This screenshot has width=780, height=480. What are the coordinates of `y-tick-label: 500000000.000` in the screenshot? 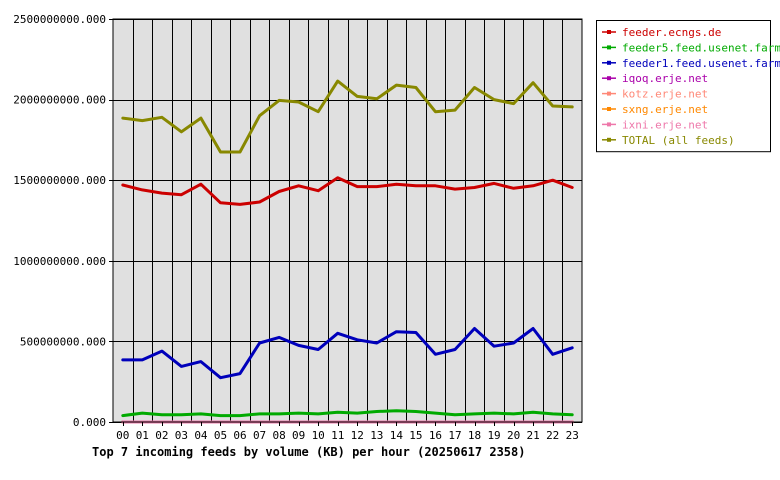 It's located at (63, 341).